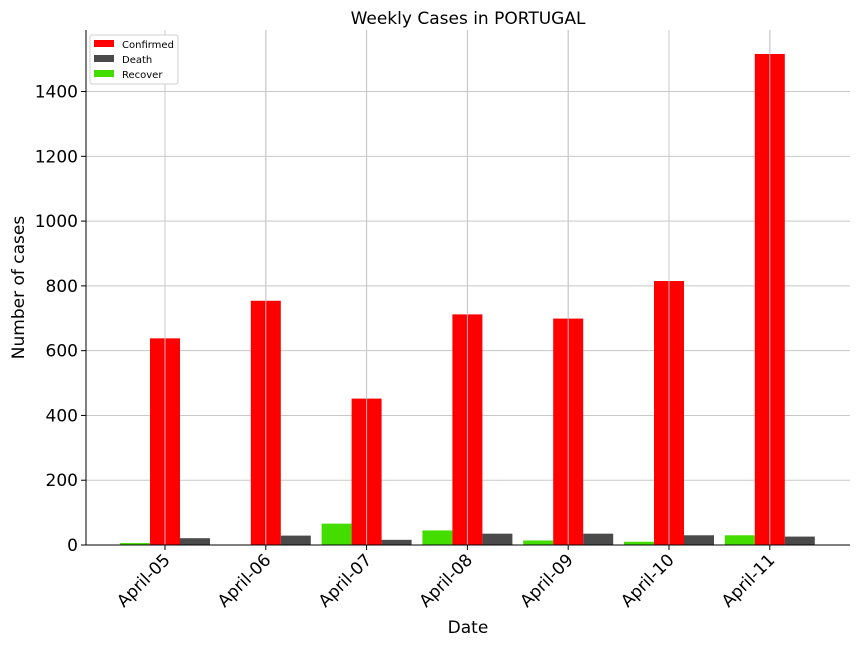 Image resolution: width=864 pixels, height=648 pixels. I want to click on legend-swatch-death, so click(104, 58).